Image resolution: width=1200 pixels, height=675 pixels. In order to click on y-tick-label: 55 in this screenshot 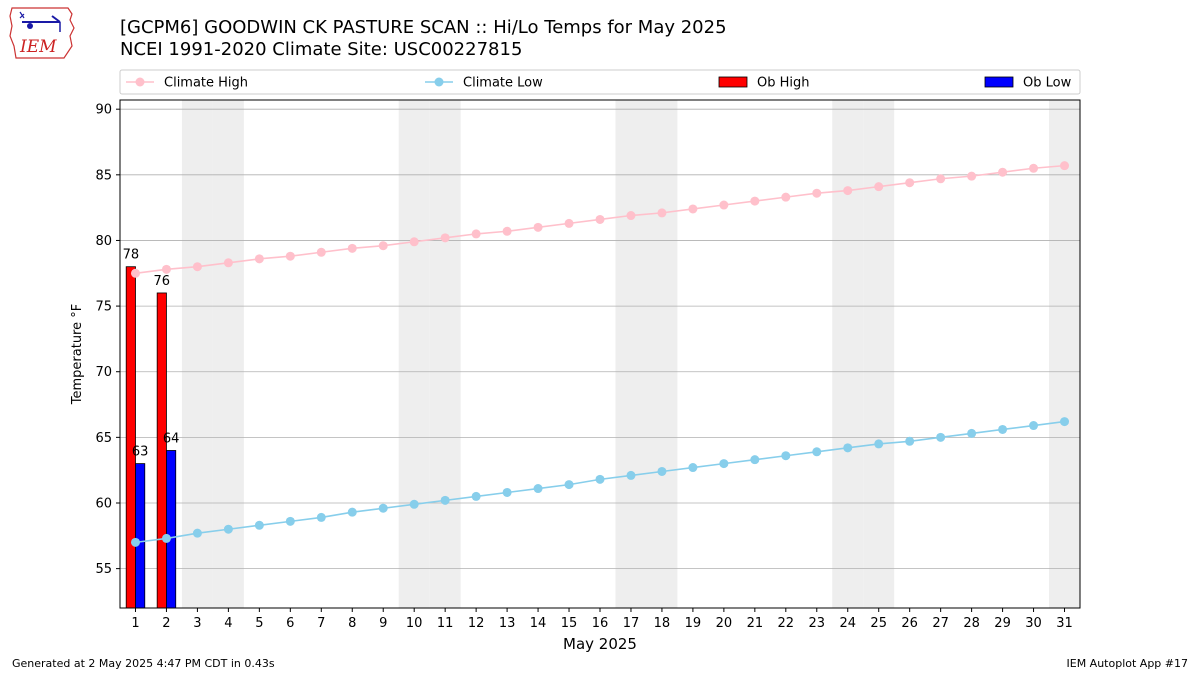, I will do `click(103, 569)`.